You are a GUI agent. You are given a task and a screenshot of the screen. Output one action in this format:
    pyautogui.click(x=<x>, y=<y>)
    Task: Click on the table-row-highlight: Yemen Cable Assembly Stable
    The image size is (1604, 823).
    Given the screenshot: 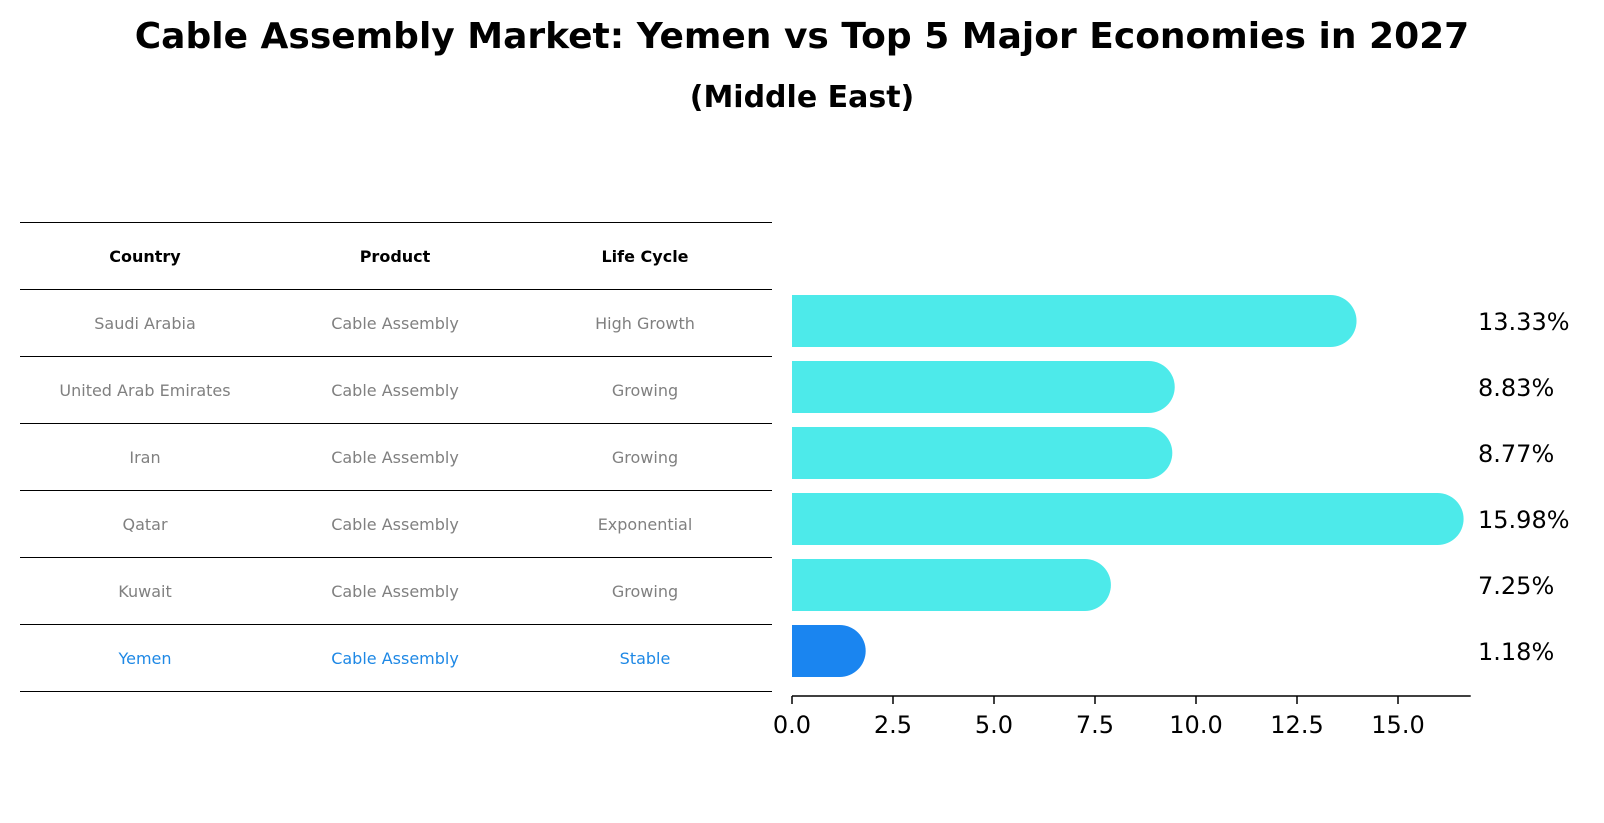 What is the action you would take?
    pyautogui.click(x=396, y=658)
    